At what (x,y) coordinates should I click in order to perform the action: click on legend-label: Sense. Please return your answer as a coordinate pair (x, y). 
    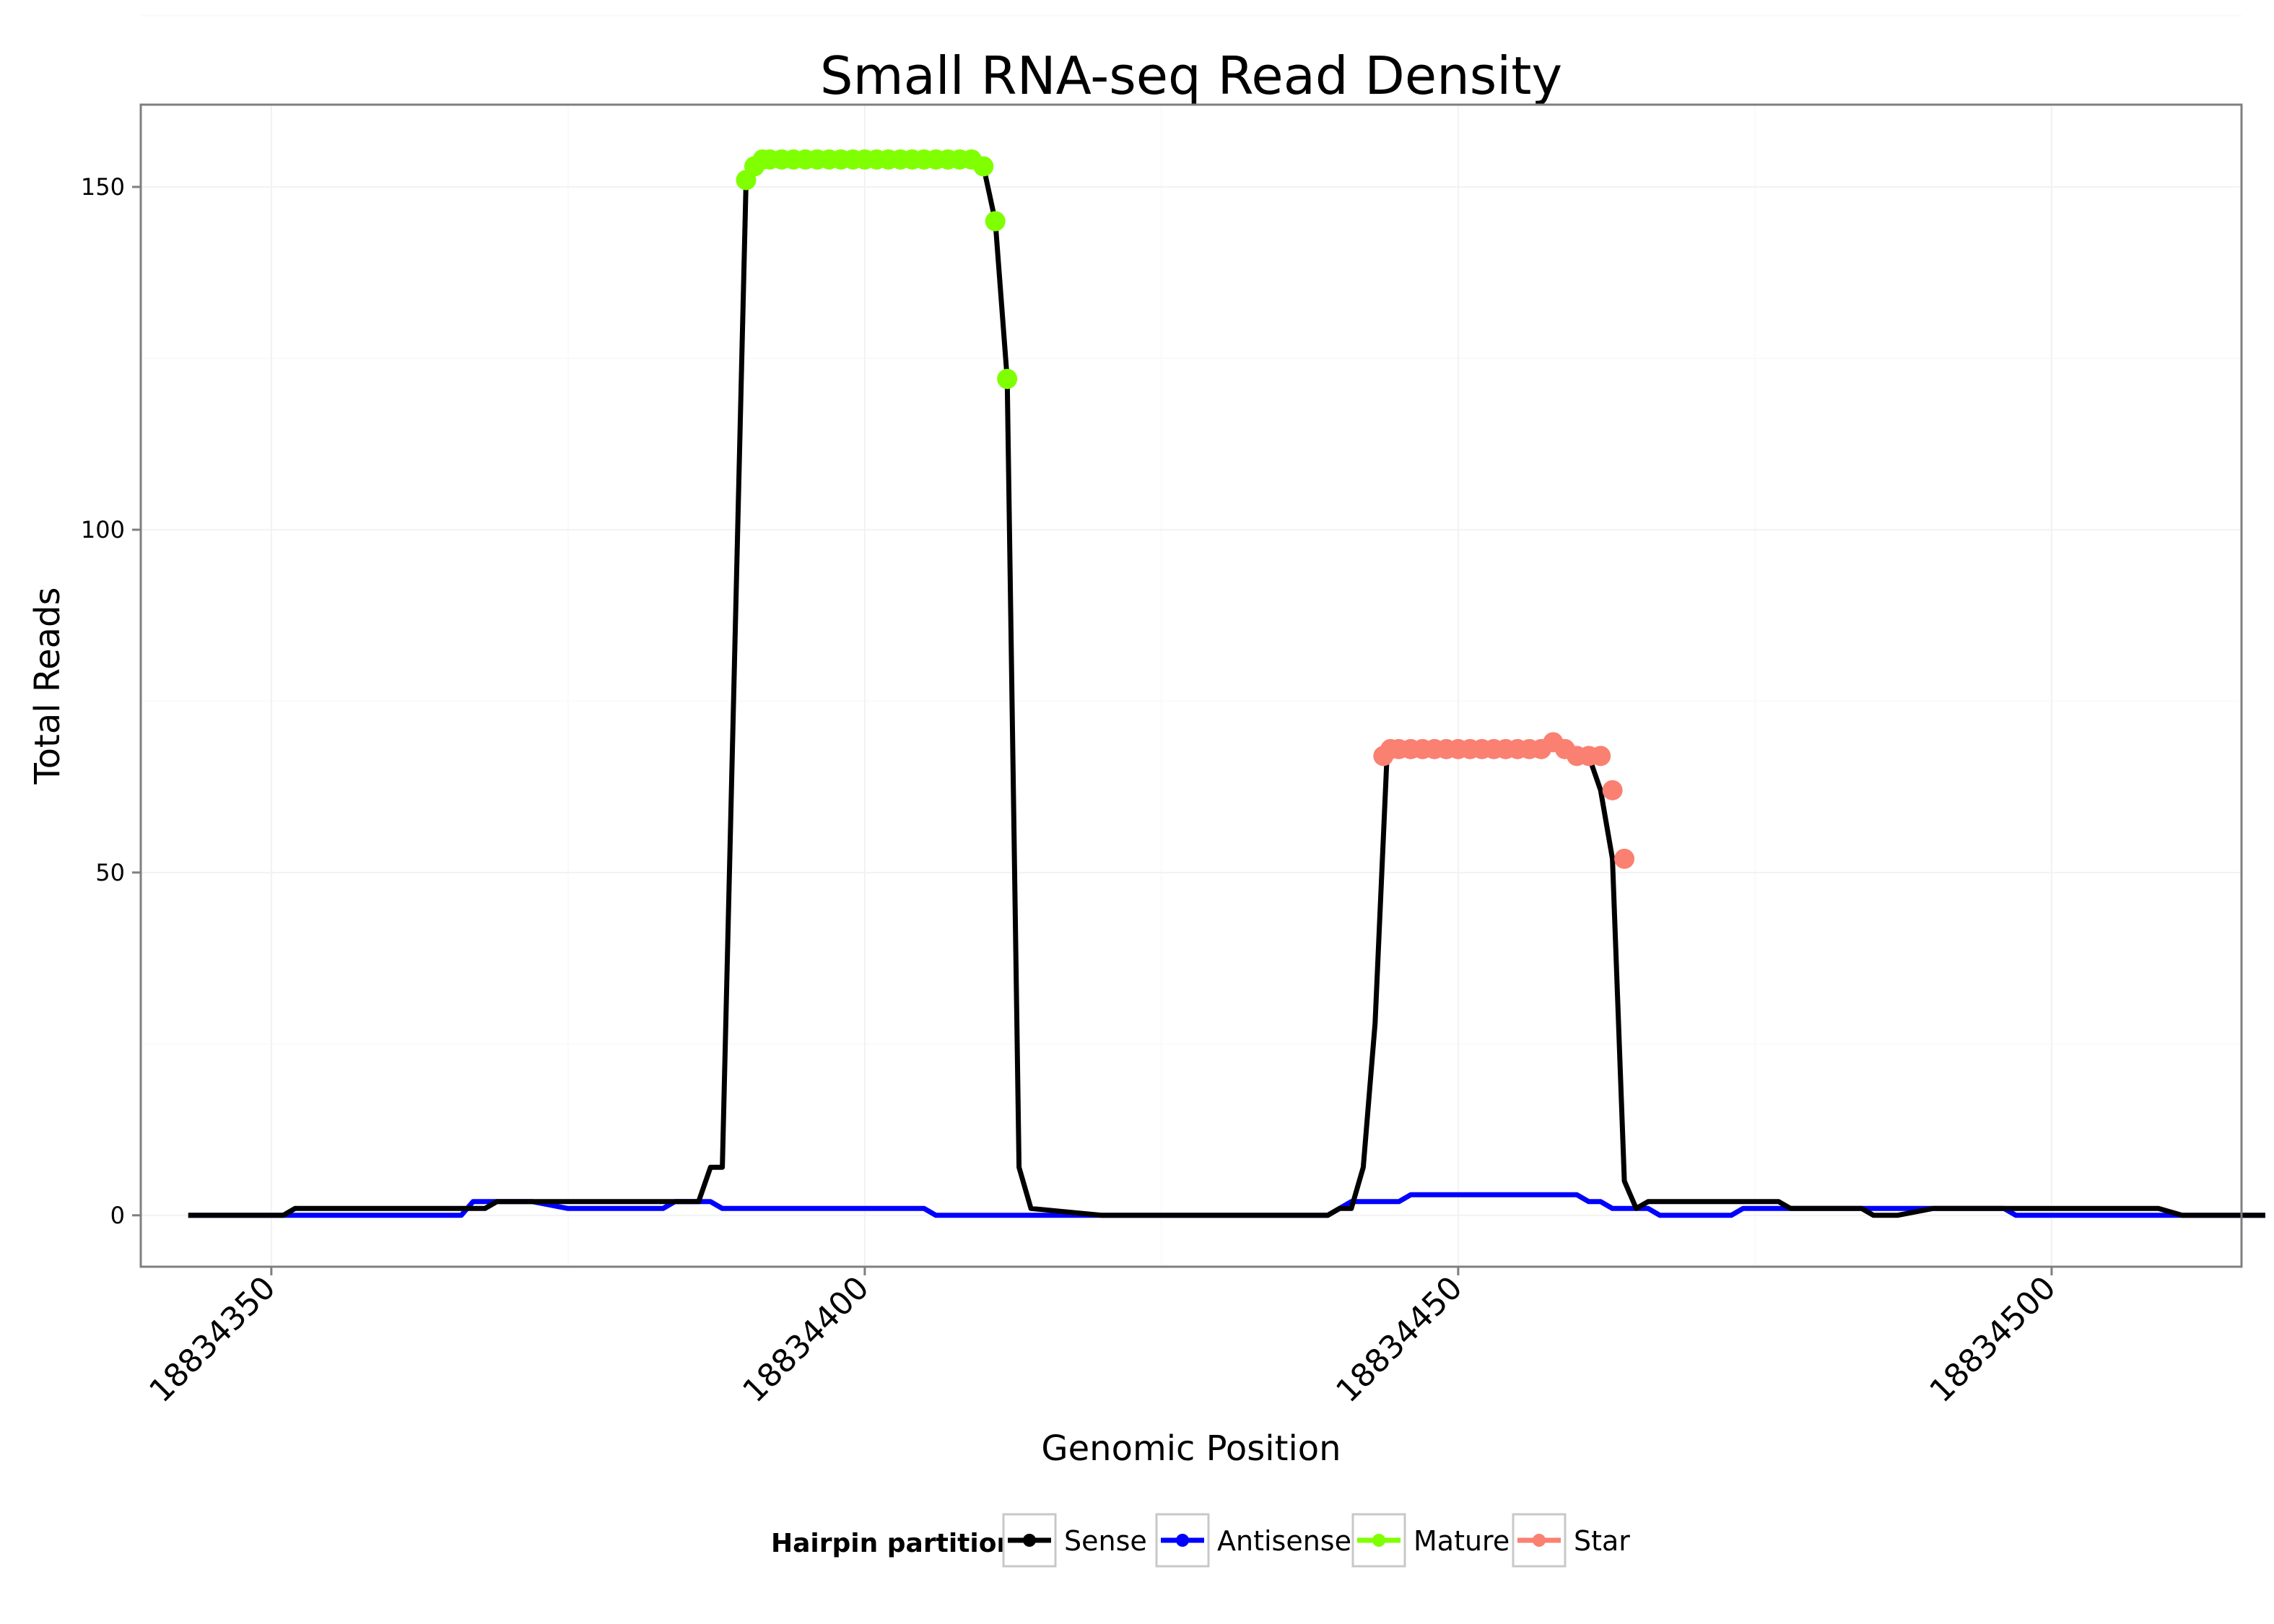
    Looking at the image, I should click on (1105, 1541).